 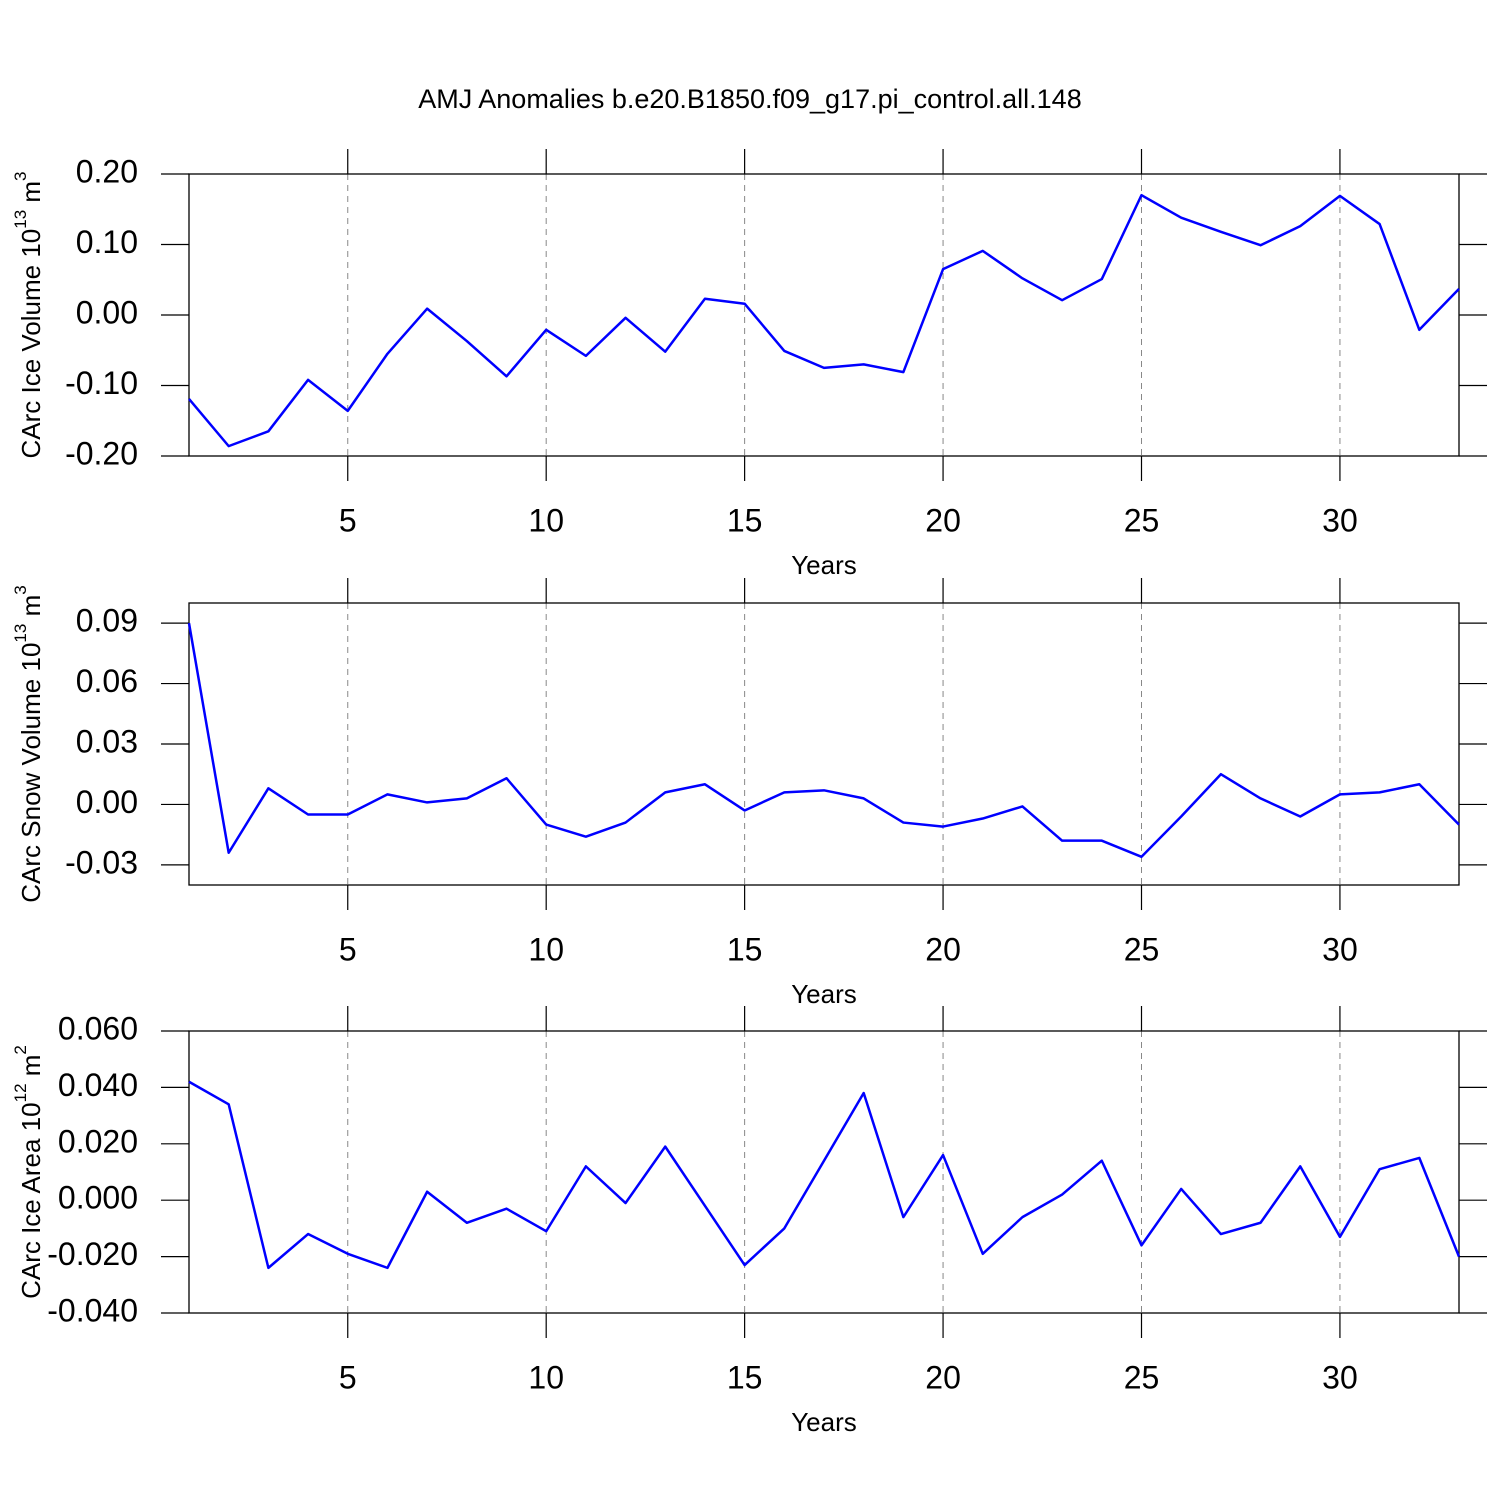 I want to click on y-axis-label-part: CArc Ice Volume 10, so click(x=31, y=344).